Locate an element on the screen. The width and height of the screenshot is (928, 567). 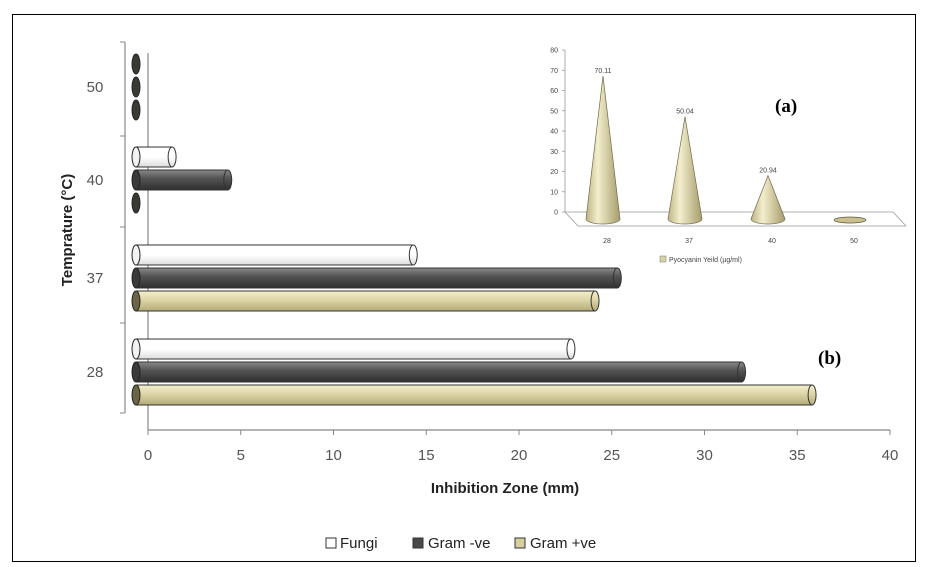
inset-cone-28: 70.11 is located at coordinates (603, 146).